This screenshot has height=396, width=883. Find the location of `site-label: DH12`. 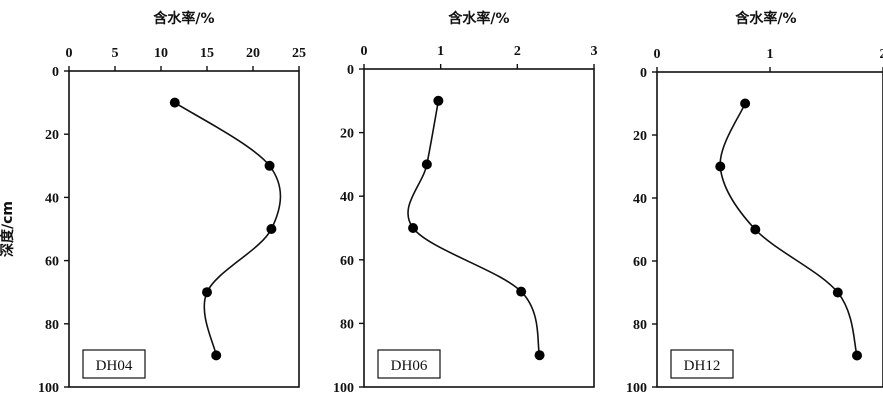

site-label: DH12 is located at coordinates (702, 366).